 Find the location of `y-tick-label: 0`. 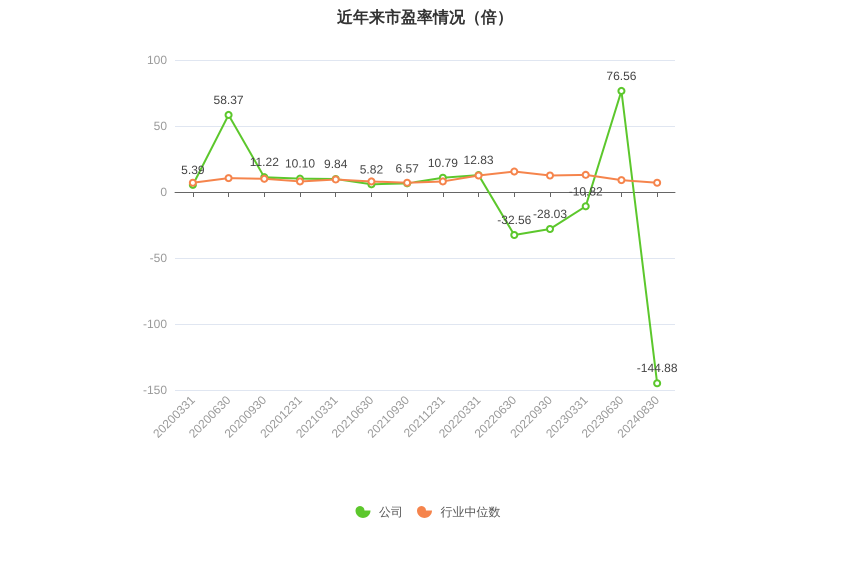

y-tick-label: 0 is located at coordinates (164, 192).